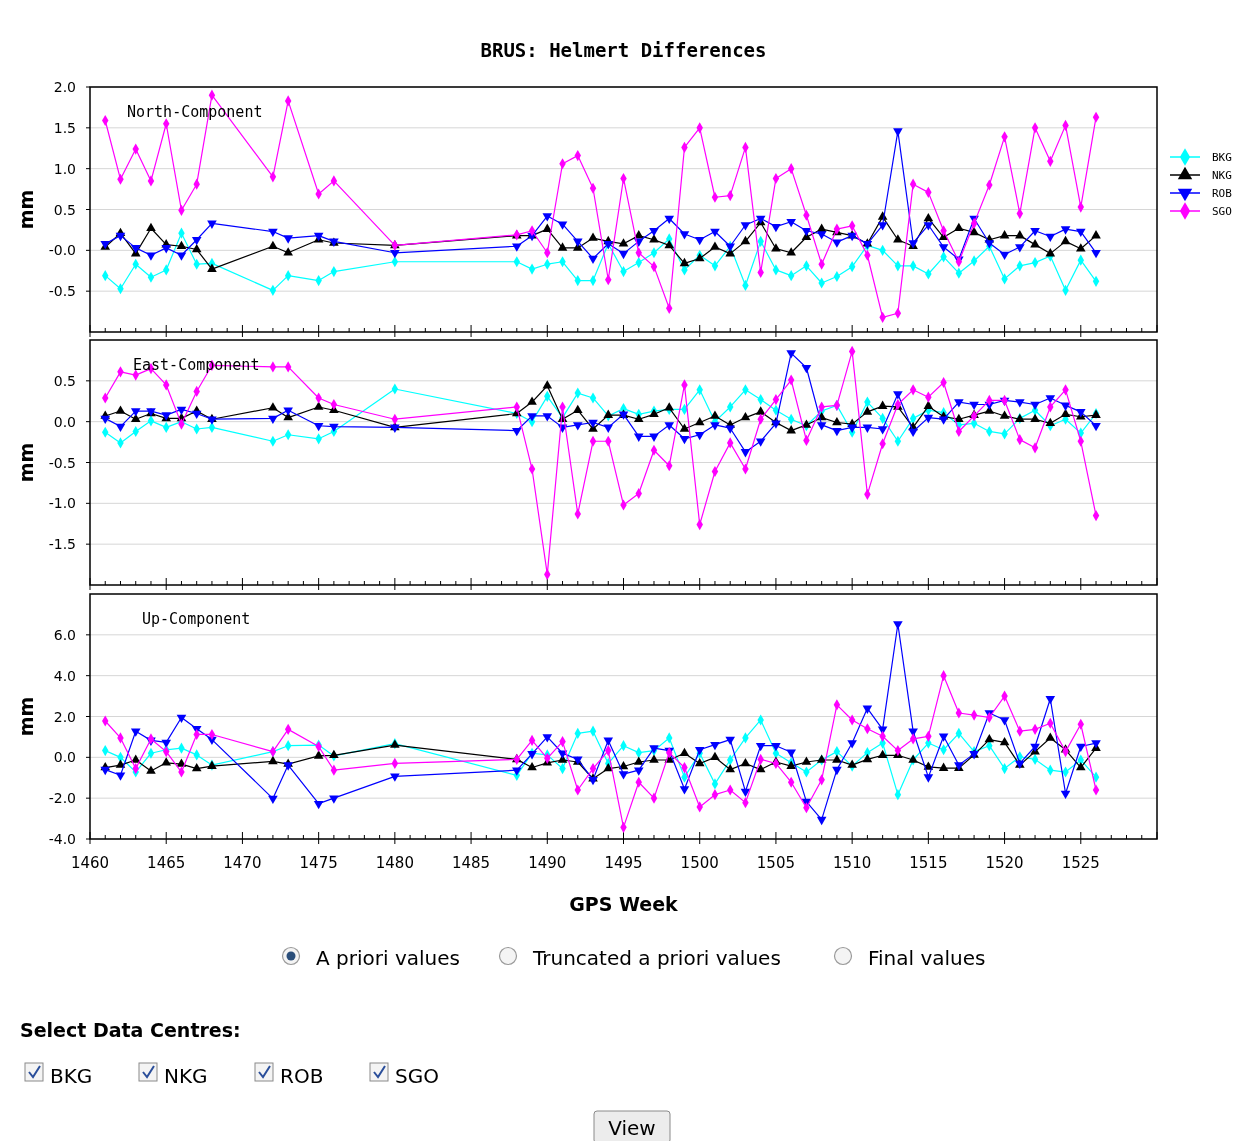 This screenshot has height=1141, width=1243. I want to click on text: Truncated a priori values, so click(656, 958).